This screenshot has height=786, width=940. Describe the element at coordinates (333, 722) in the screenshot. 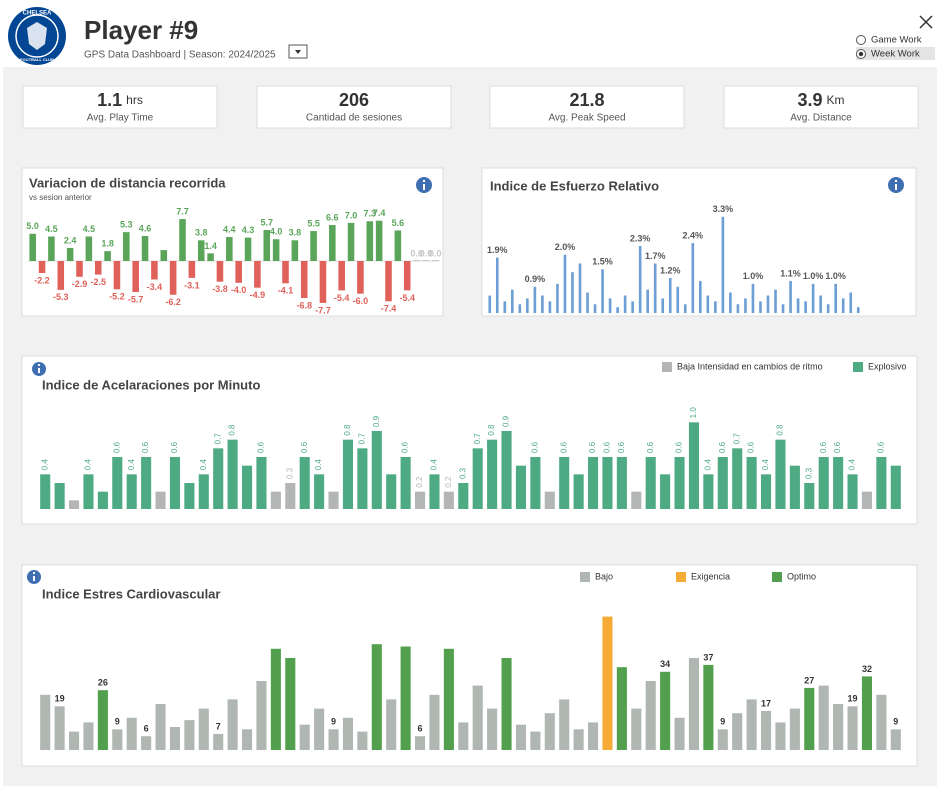

I see `data-label: 9` at that location.